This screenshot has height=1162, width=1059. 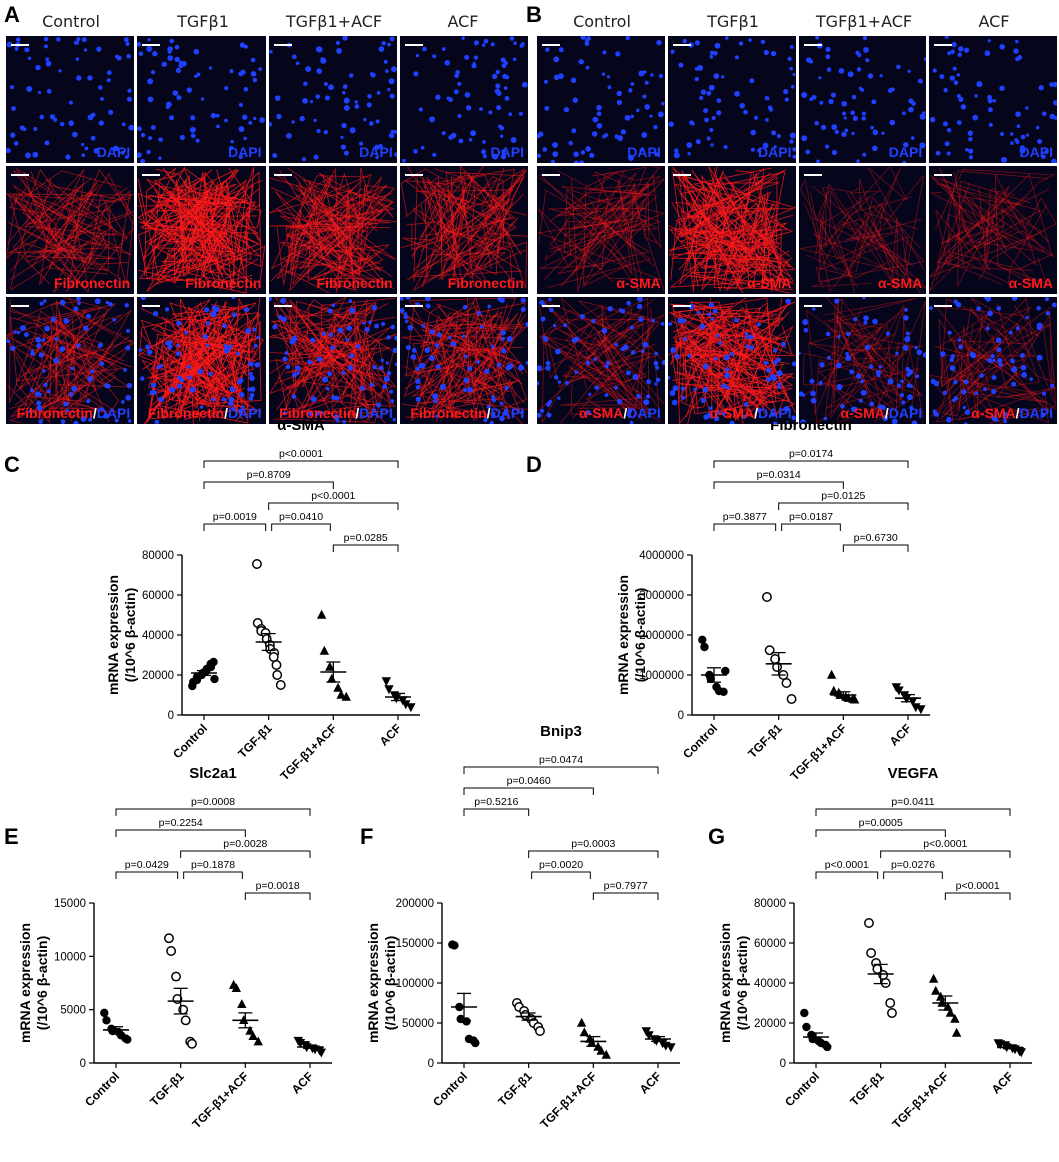 I want to click on p-value-label: p=0.0008, so click(x=213, y=802).